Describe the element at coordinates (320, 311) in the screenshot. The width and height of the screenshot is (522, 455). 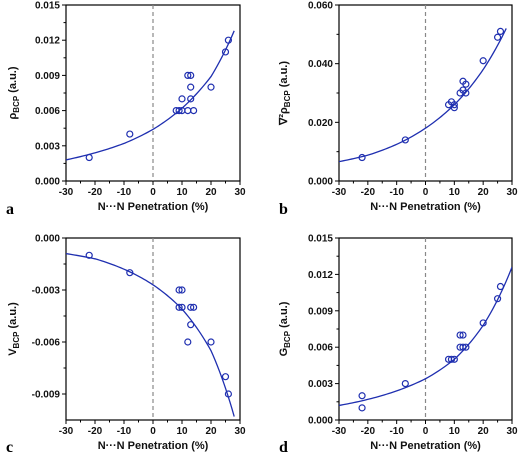
I see `y-tick-label: 0.009` at that location.